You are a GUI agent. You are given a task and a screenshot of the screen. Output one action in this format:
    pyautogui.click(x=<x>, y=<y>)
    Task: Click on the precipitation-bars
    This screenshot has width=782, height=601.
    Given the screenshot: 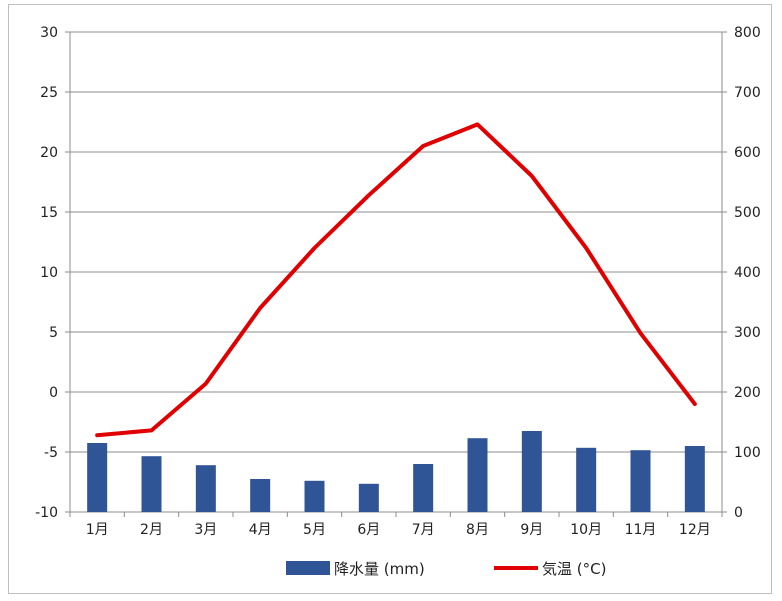 What is the action you would take?
    pyautogui.click(x=396, y=471)
    